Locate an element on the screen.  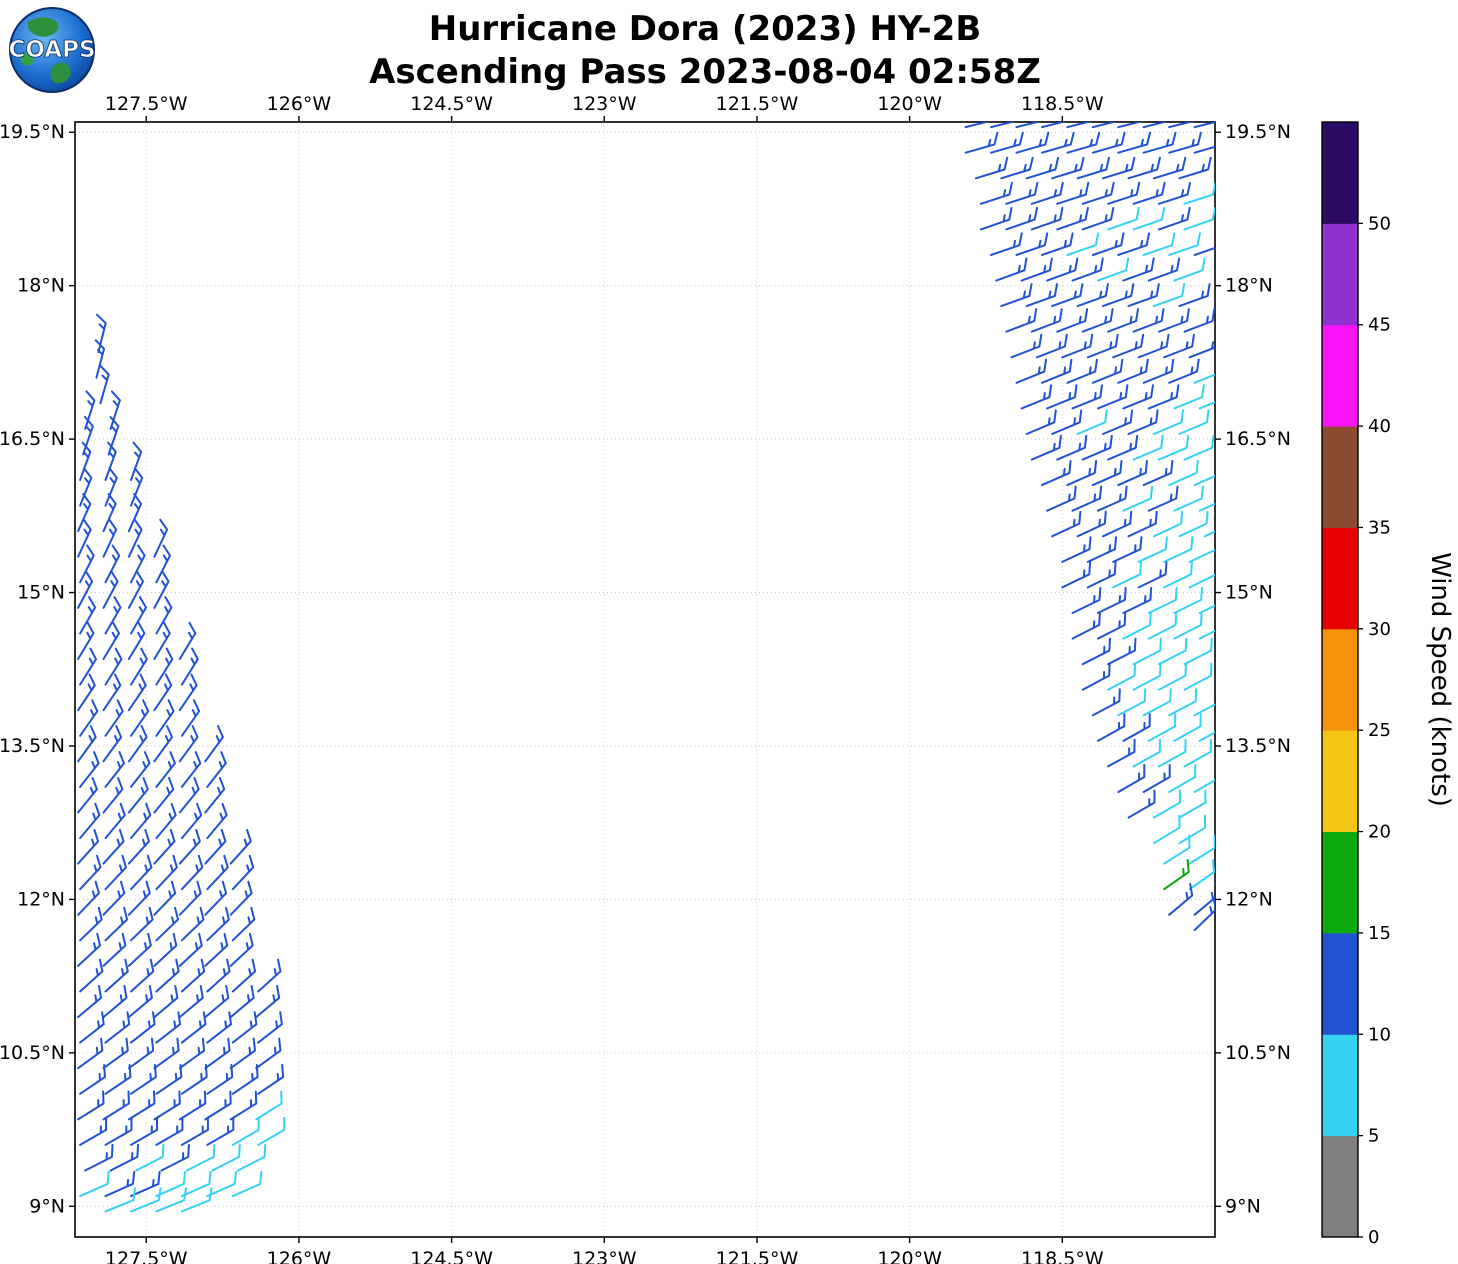
svg-text: 50 is located at coordinates (1379, 223).